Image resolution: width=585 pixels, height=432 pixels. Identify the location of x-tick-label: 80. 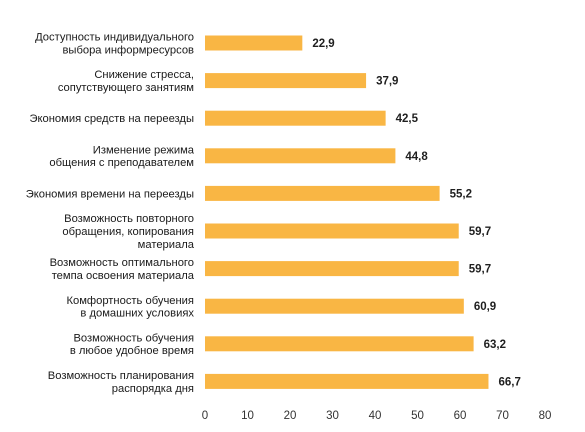
(545, 416).